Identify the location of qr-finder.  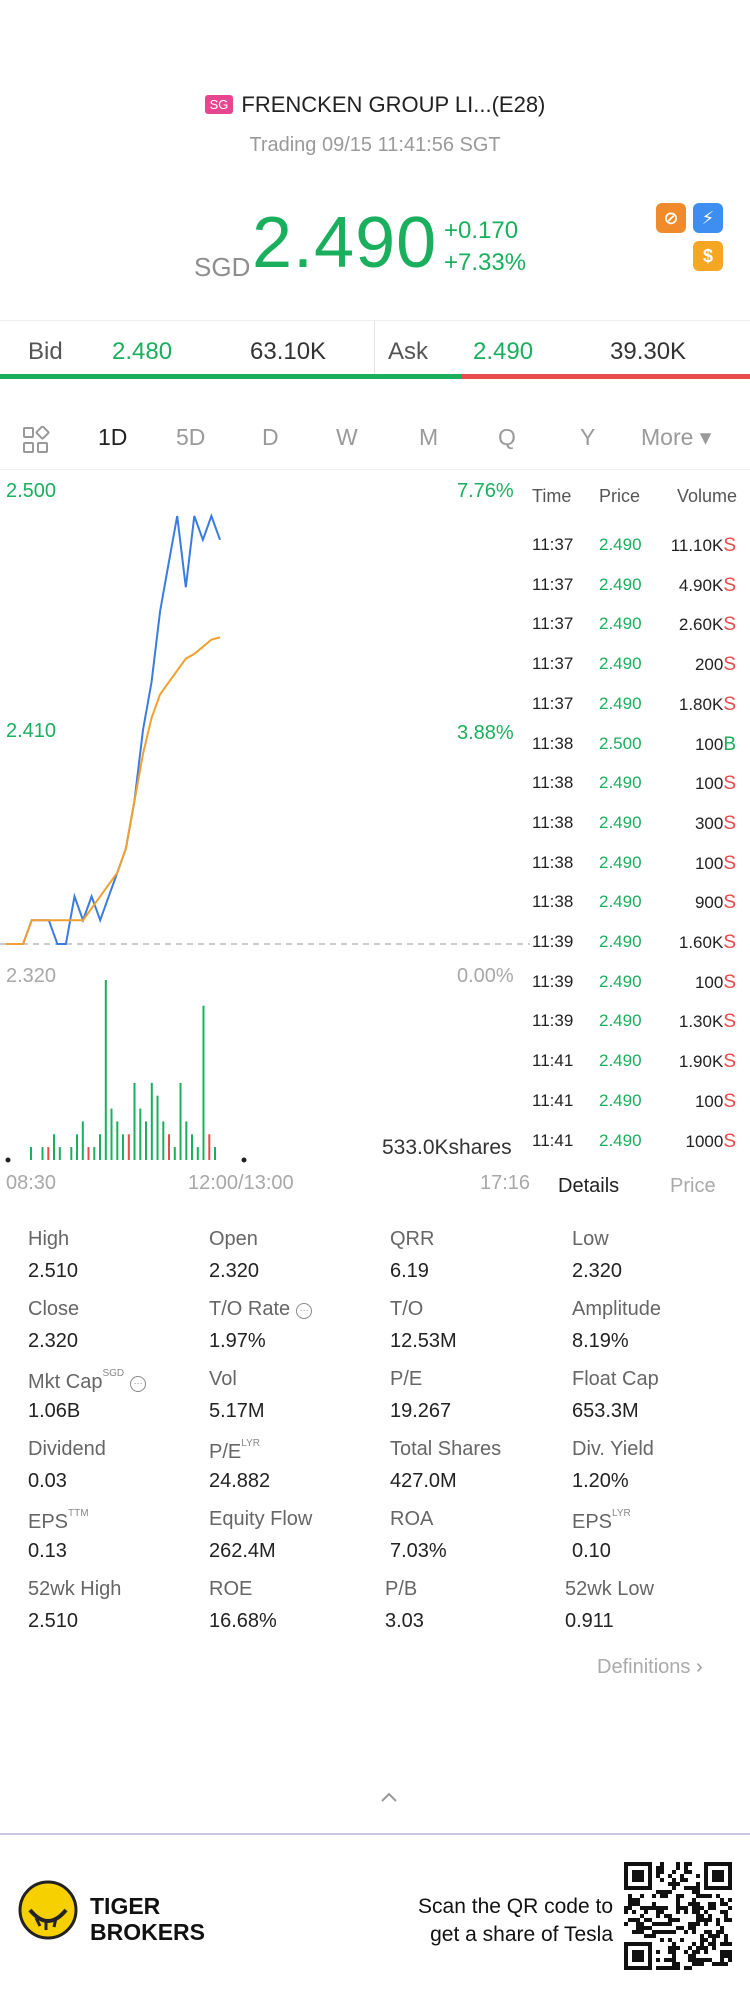
(638, 1956).